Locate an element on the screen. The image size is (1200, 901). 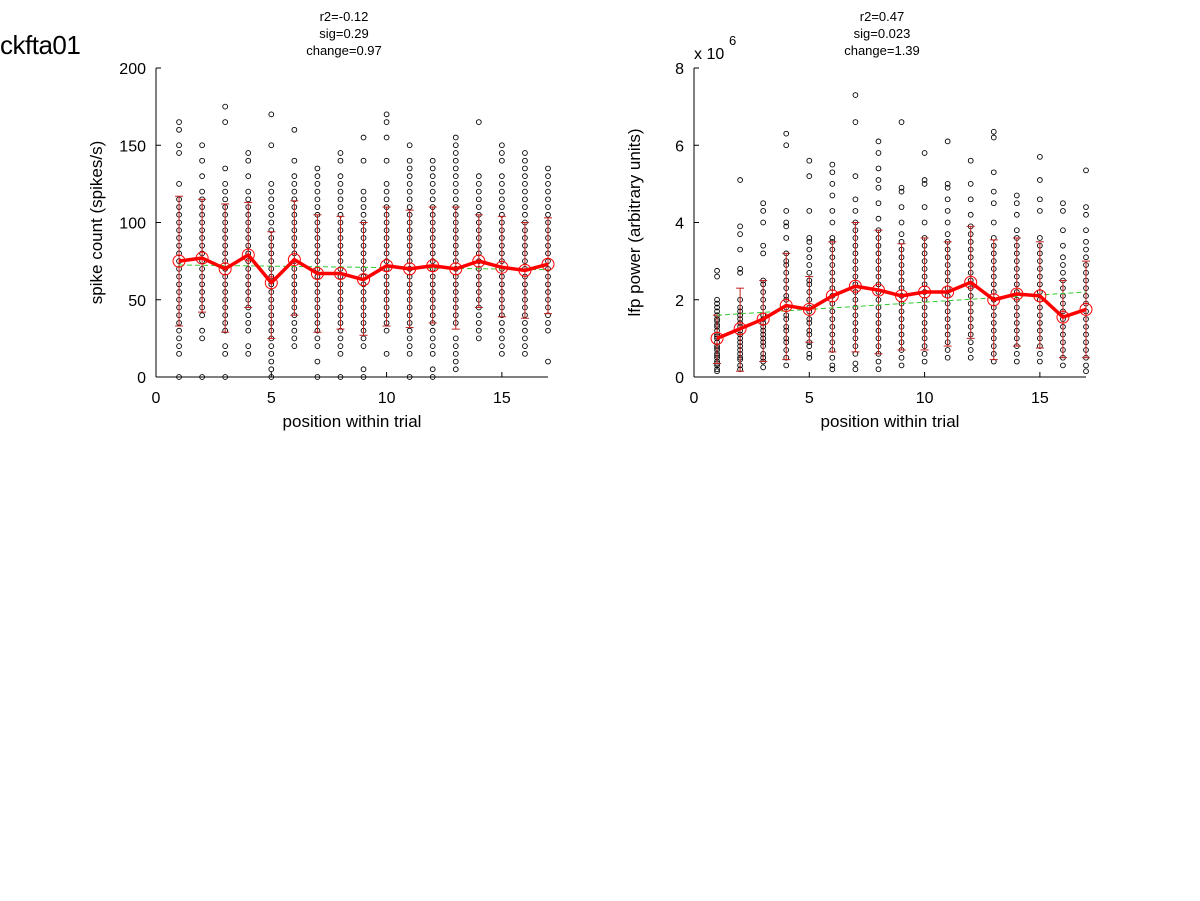
stat-line: change=1.39 is located at coordinates (882, 50).